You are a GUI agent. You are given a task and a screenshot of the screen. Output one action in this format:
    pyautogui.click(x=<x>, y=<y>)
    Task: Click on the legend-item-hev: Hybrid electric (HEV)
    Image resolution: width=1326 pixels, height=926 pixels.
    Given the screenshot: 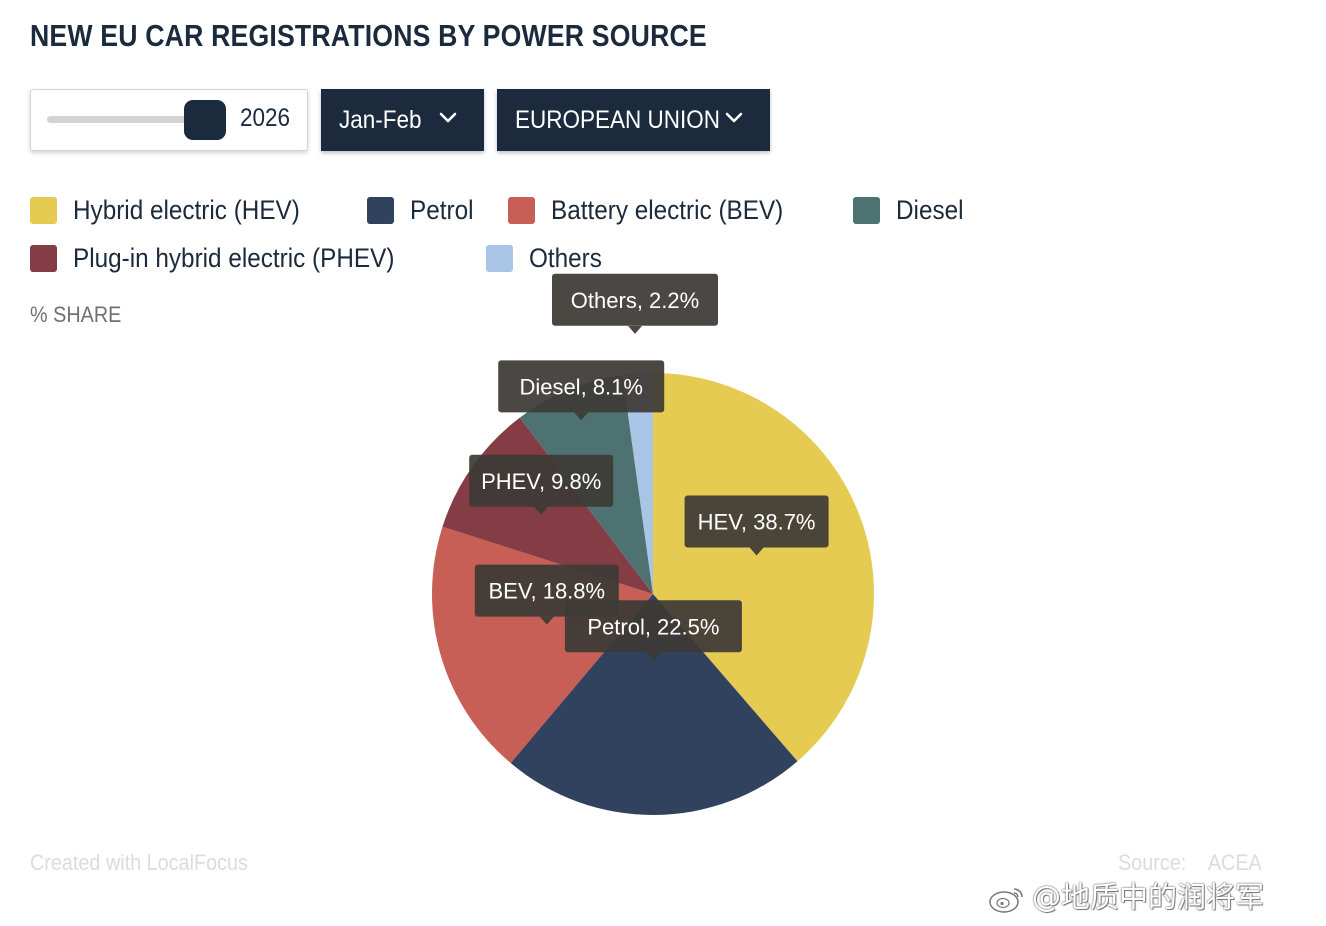 What is the action you would take?
    pyautogui.click(x=177, y=210)
    